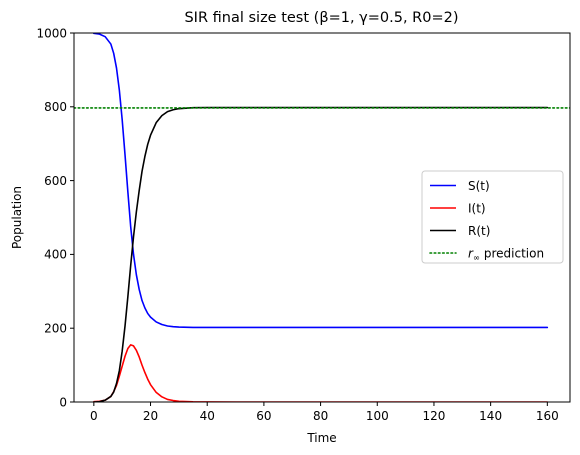 The image size is (580, 455). Describe the element at coordinates (55, 329) in the screenshot. I see `y-tick-label: 200` at that location.